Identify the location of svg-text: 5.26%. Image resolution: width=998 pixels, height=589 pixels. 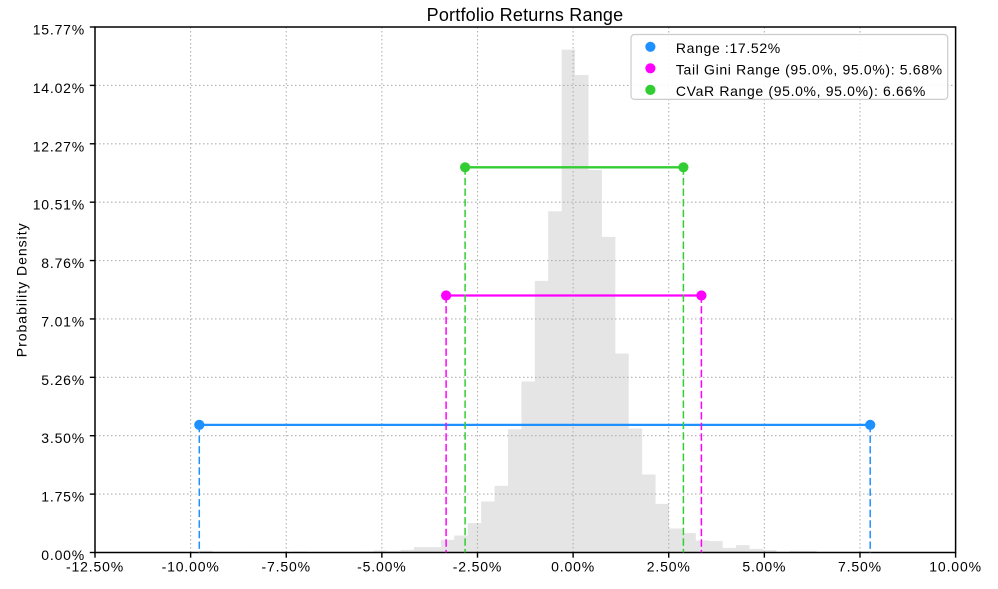
(63, 380).